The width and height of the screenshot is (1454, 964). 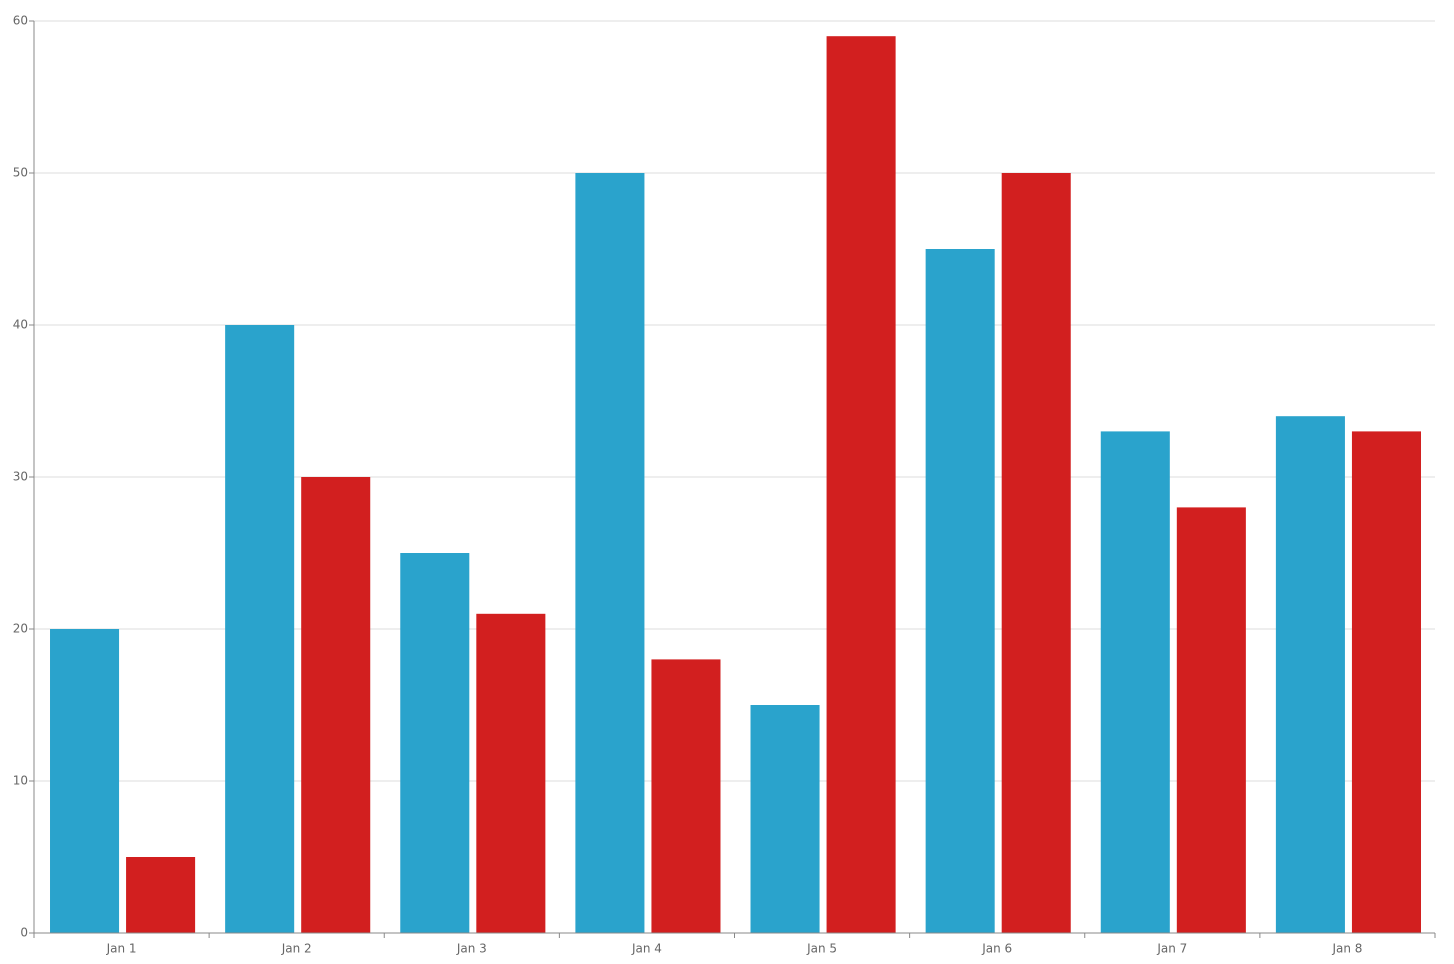 What do you see at coordinates (24, 933) in the screenshot?
I see `y-tick-label: 0` at bounding box center [24, 933].